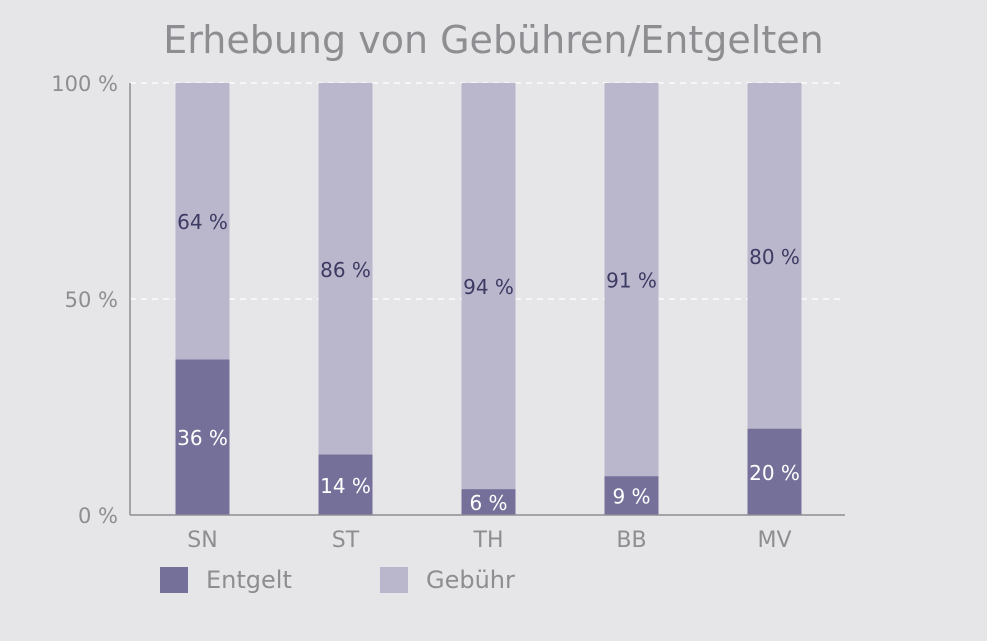 This screenshot has height=641, width=987. I want to click on legend-label-entgelt: Entgelt, so click(249, 580).